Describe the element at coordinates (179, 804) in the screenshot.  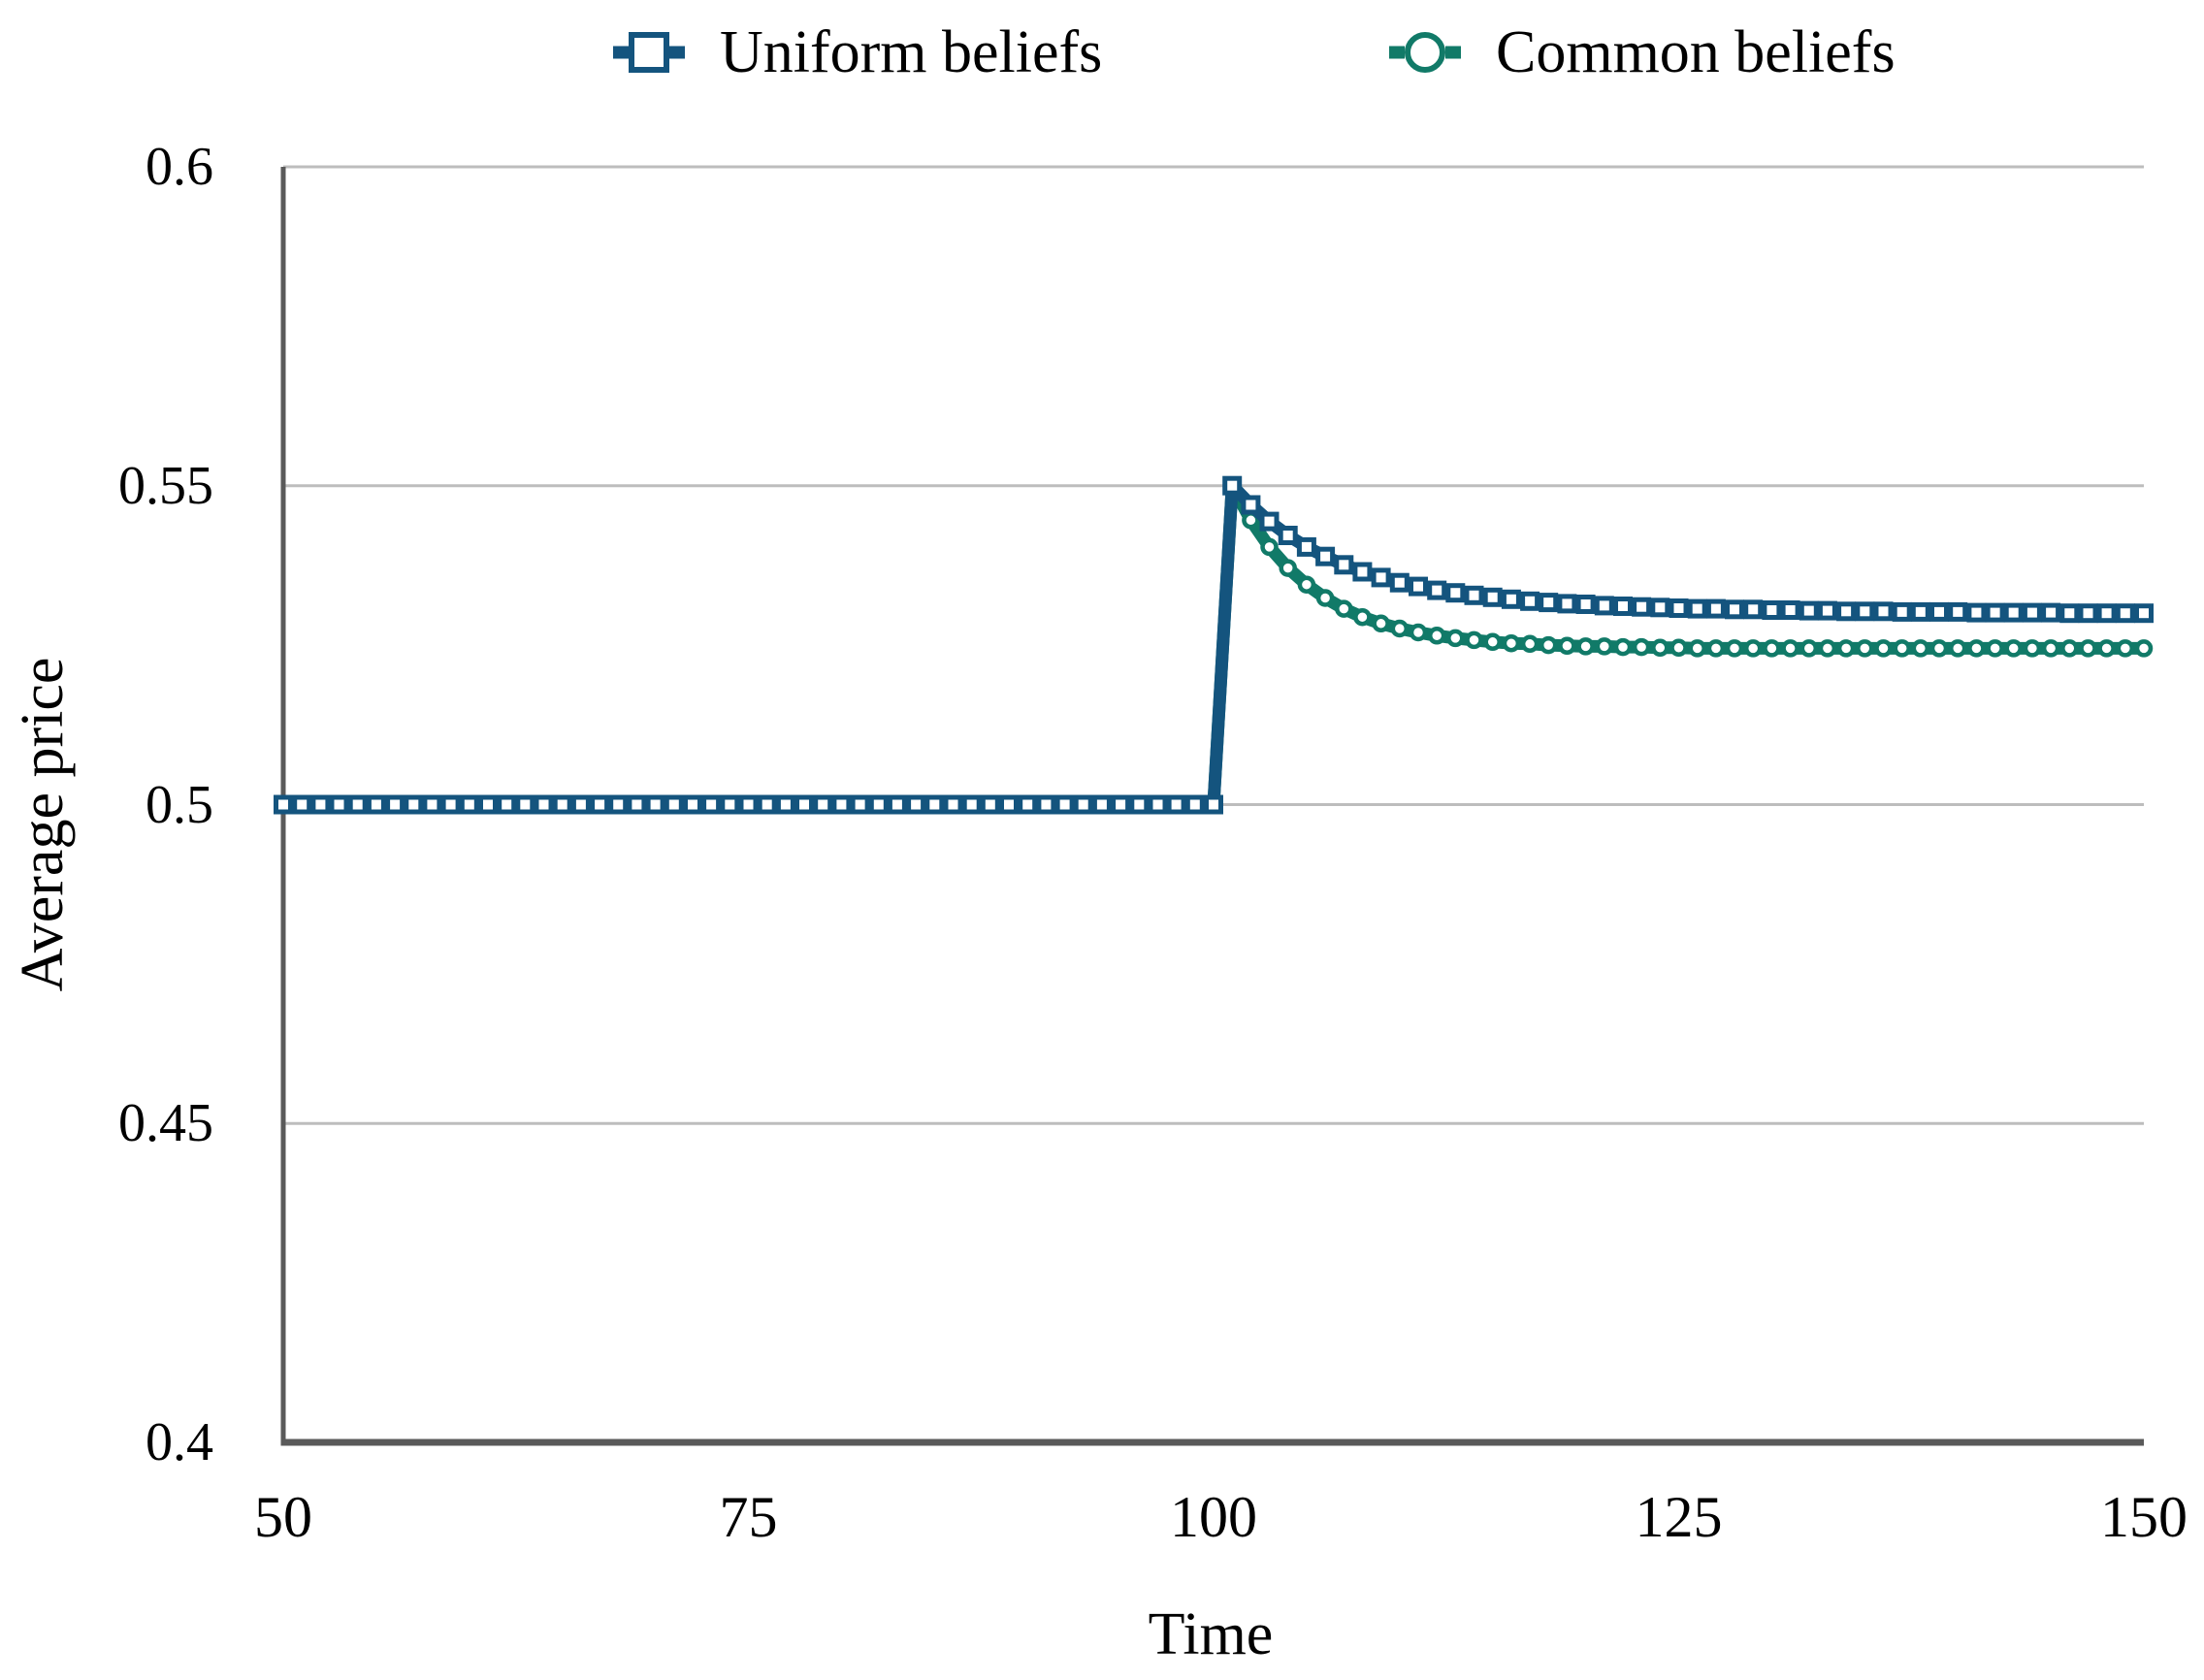
I see `y-tick-label-0.5: 0.5` at that location.